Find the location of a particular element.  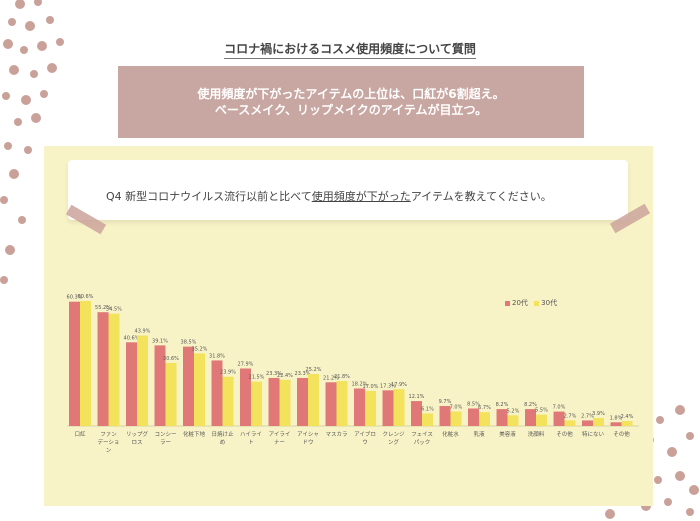

category-label: ファンデーション is located at coordinates (109, 442).